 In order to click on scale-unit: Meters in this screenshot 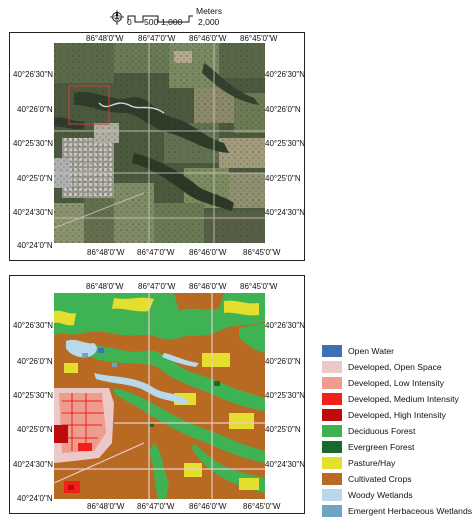, I will do `click(209, 11)`.